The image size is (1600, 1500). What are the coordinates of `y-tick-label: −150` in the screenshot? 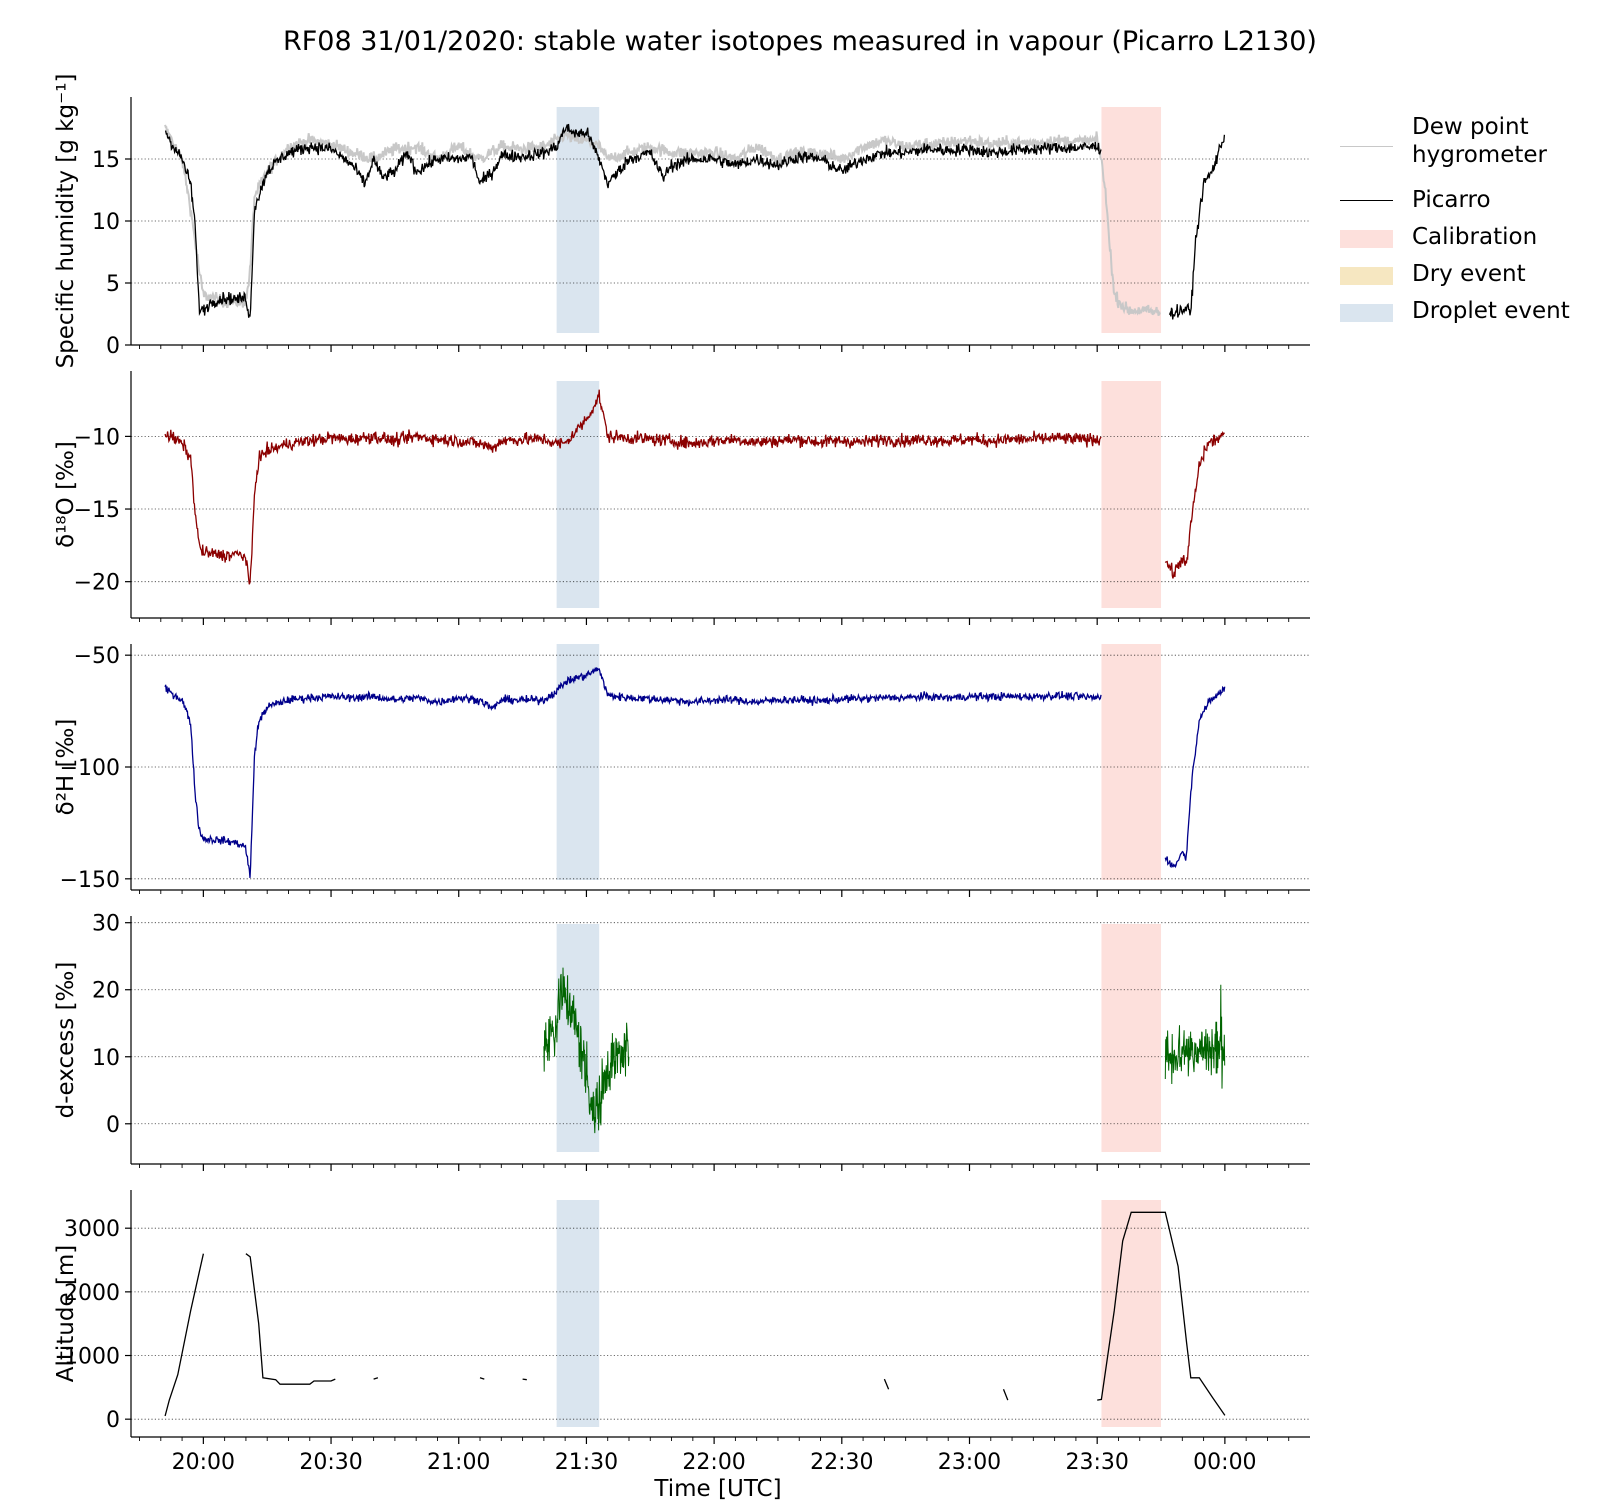 It's located at (90, 880).